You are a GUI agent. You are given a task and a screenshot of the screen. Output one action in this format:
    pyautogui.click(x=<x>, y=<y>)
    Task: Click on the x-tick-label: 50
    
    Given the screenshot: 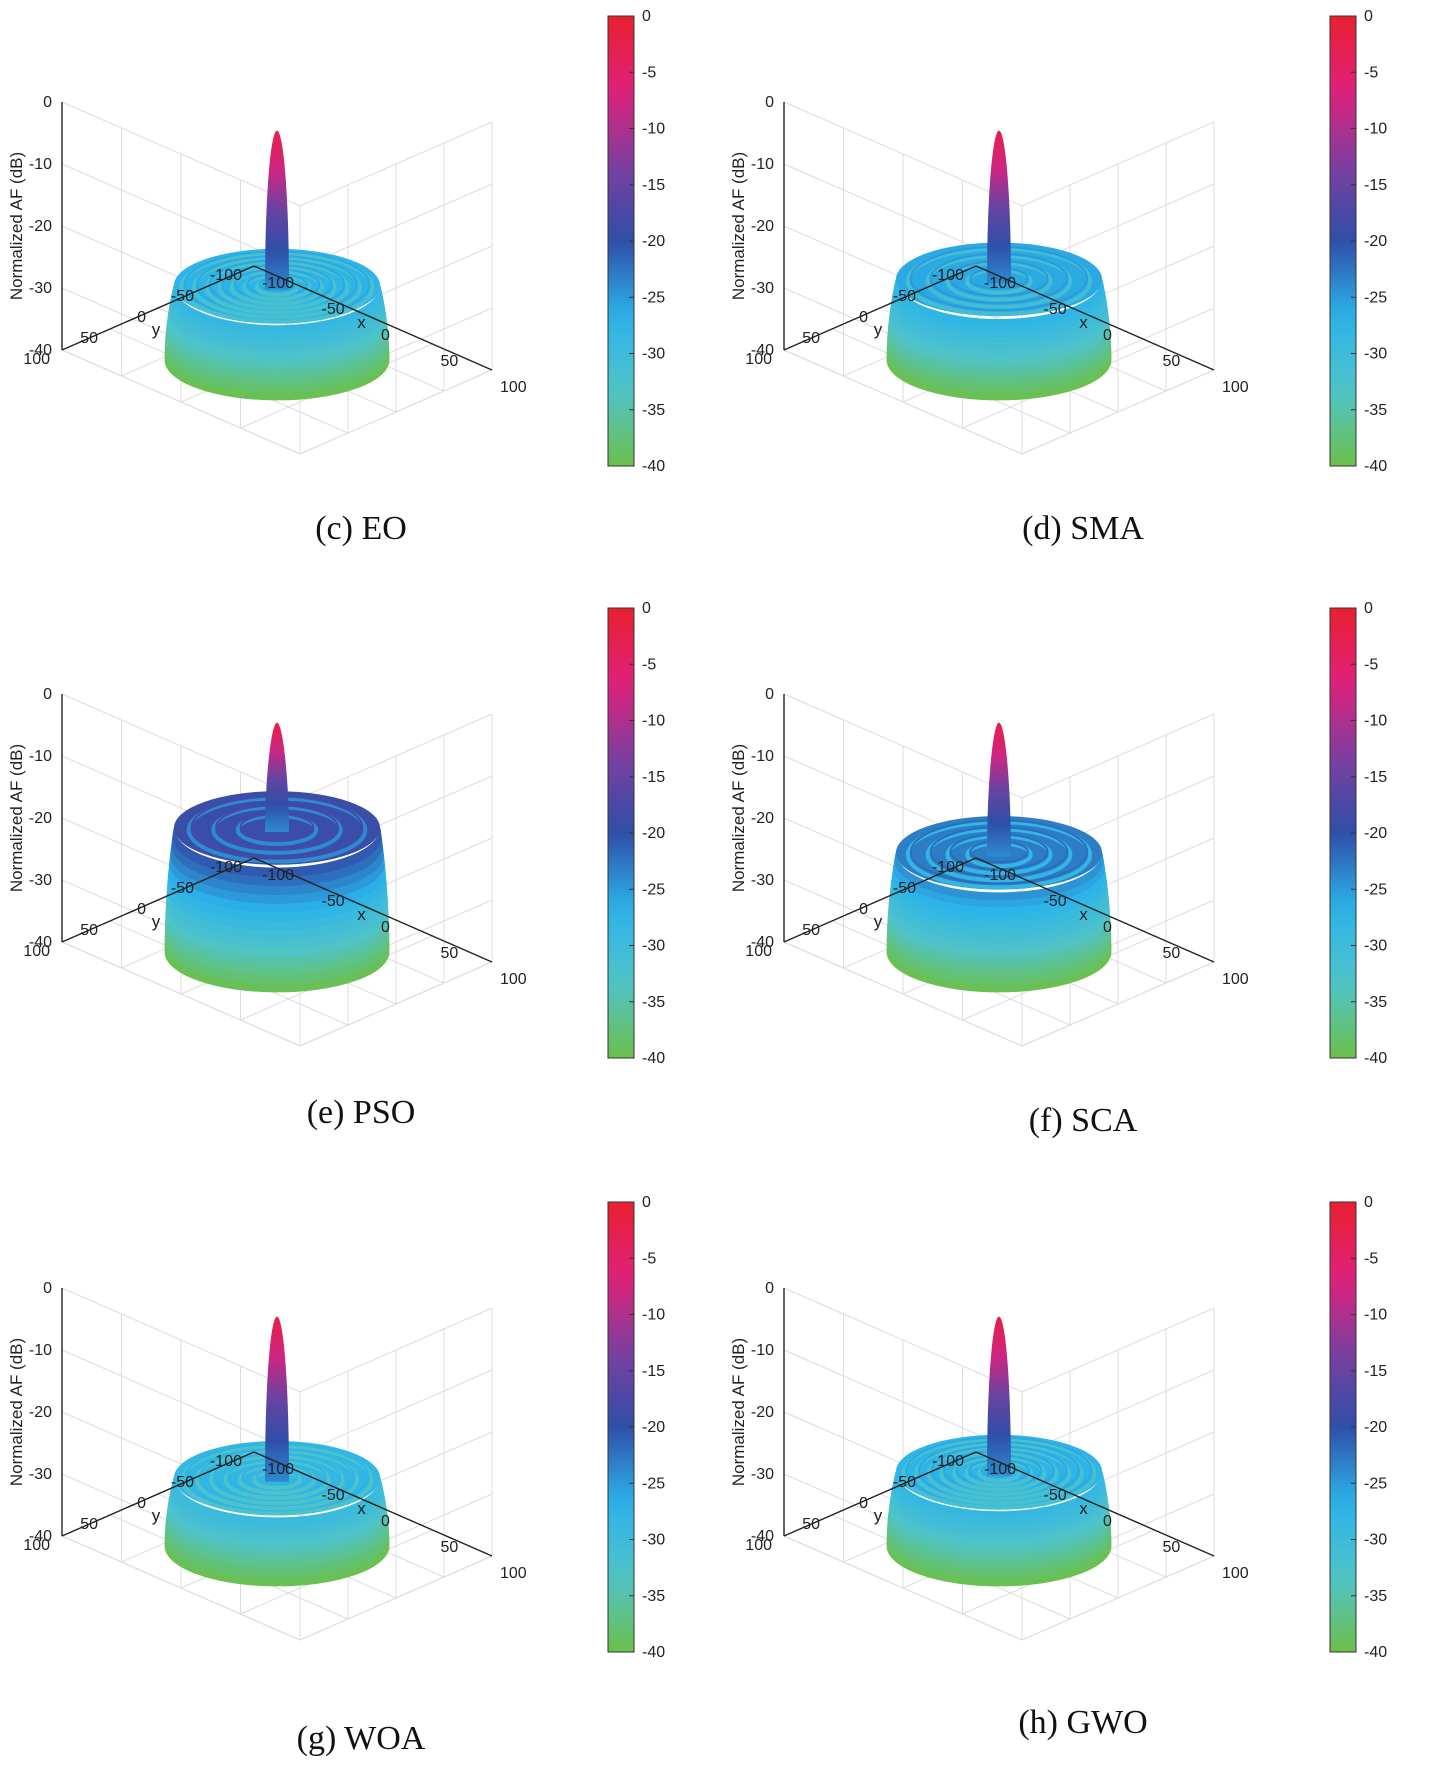 What is the action you would take?
    pyautogui.click(x=450, y=361)
    